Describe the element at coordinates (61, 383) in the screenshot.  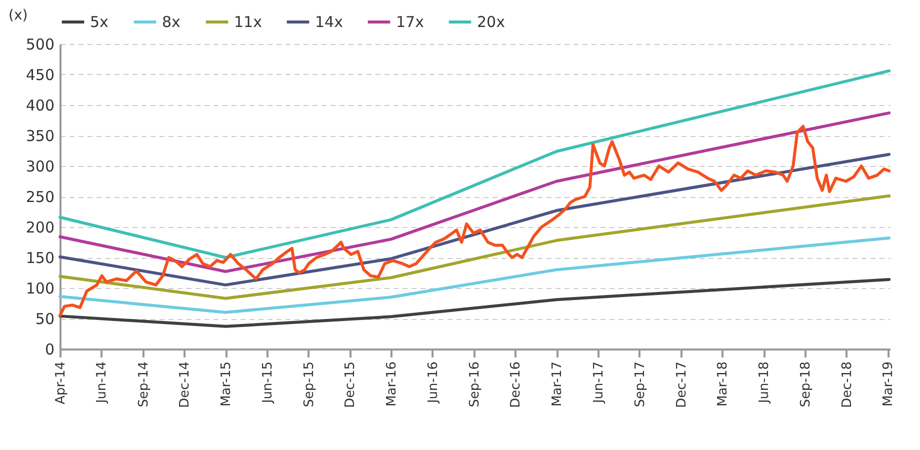
I see `x-tick-label: Apr-14` at that location.